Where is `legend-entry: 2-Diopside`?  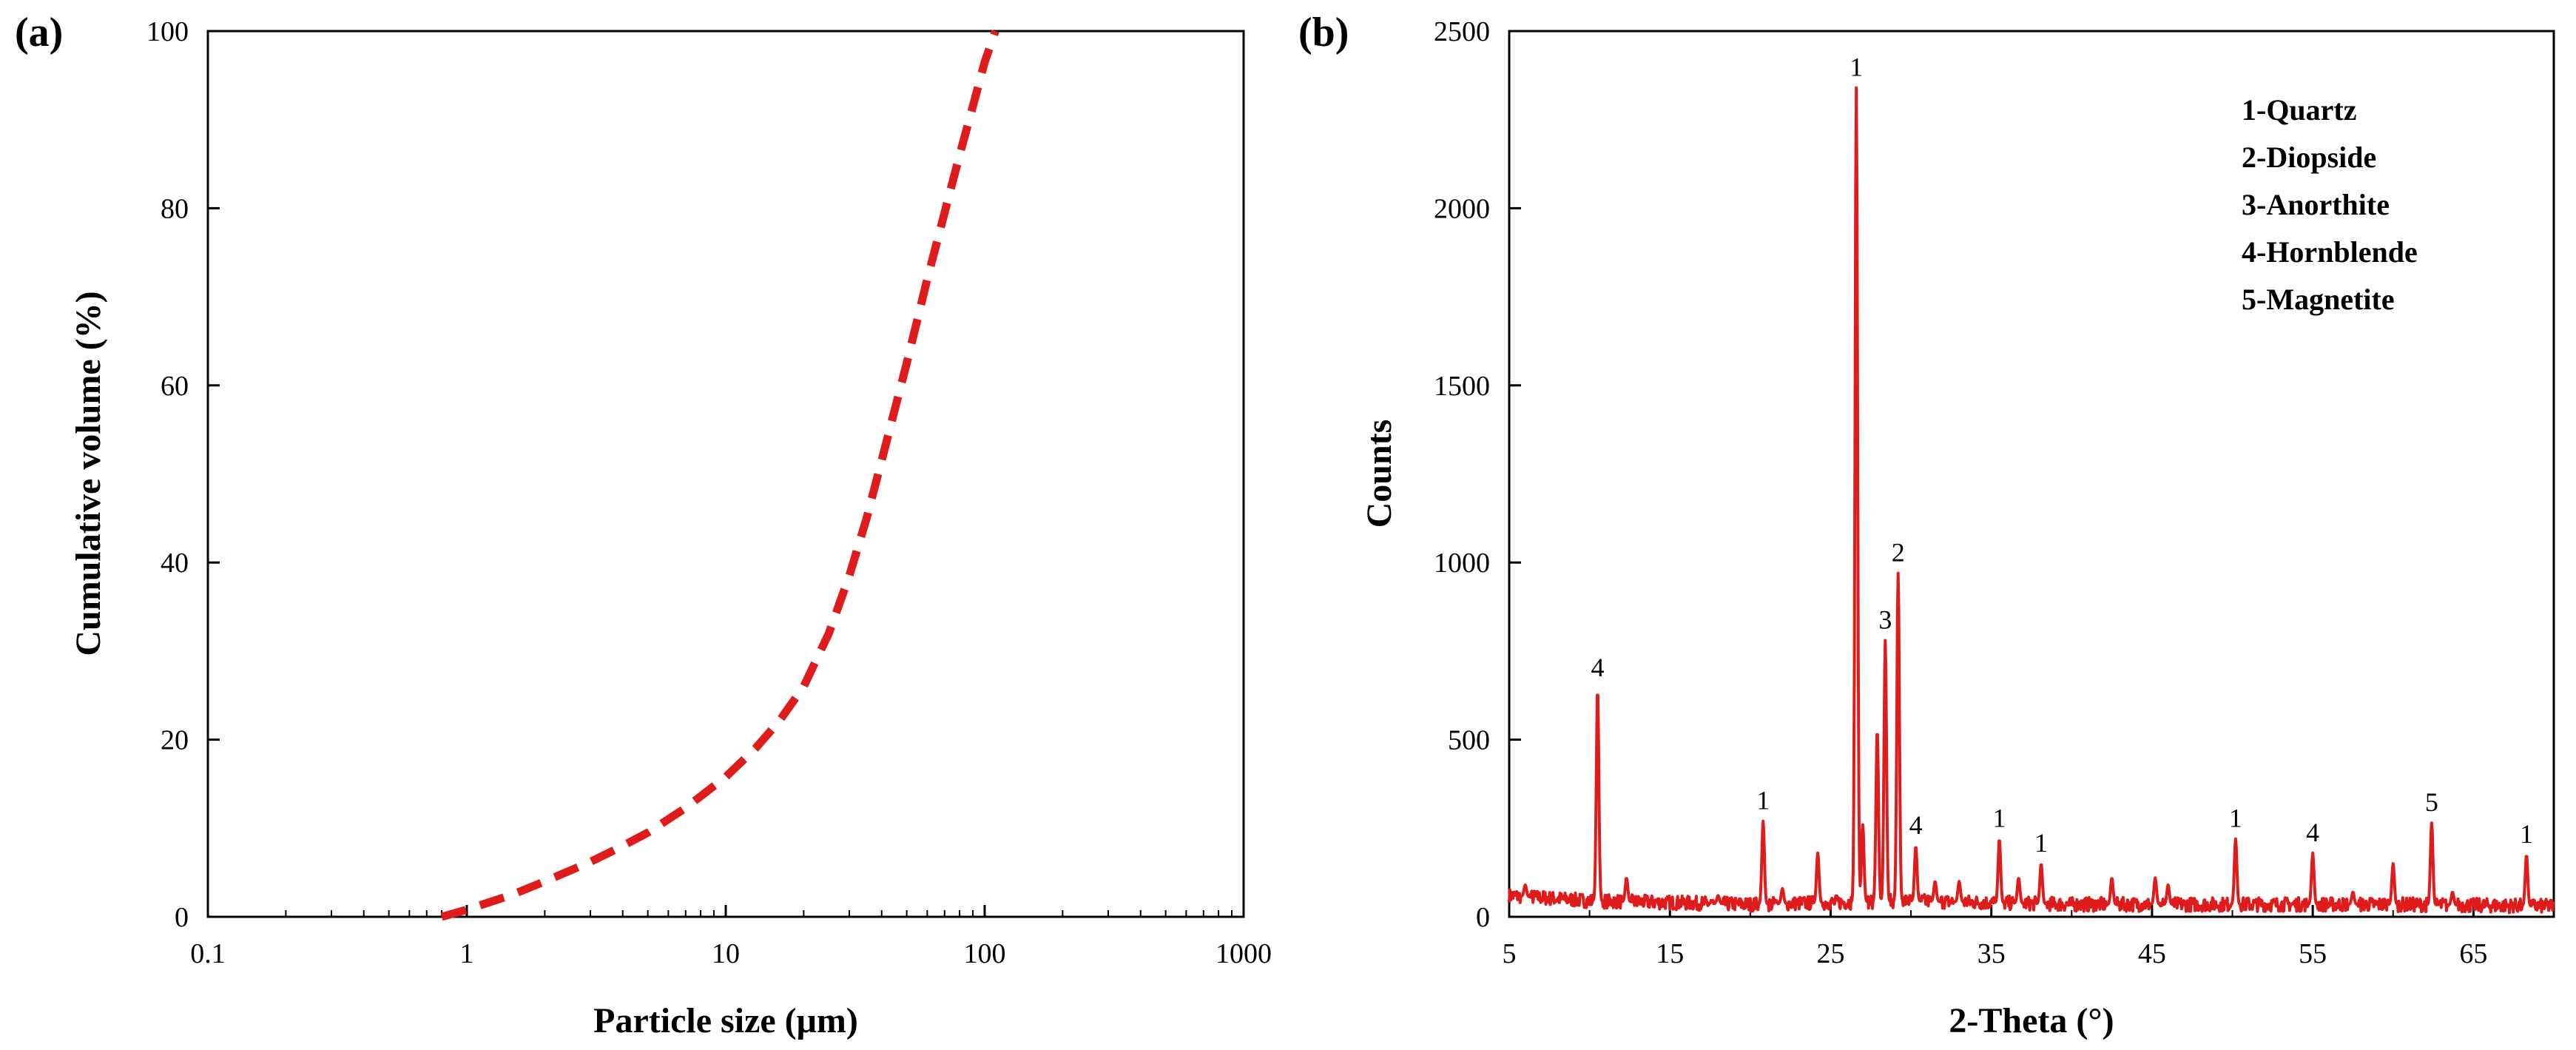
legend-entry: 2-Diopside is located at coordinates (2309, 157).